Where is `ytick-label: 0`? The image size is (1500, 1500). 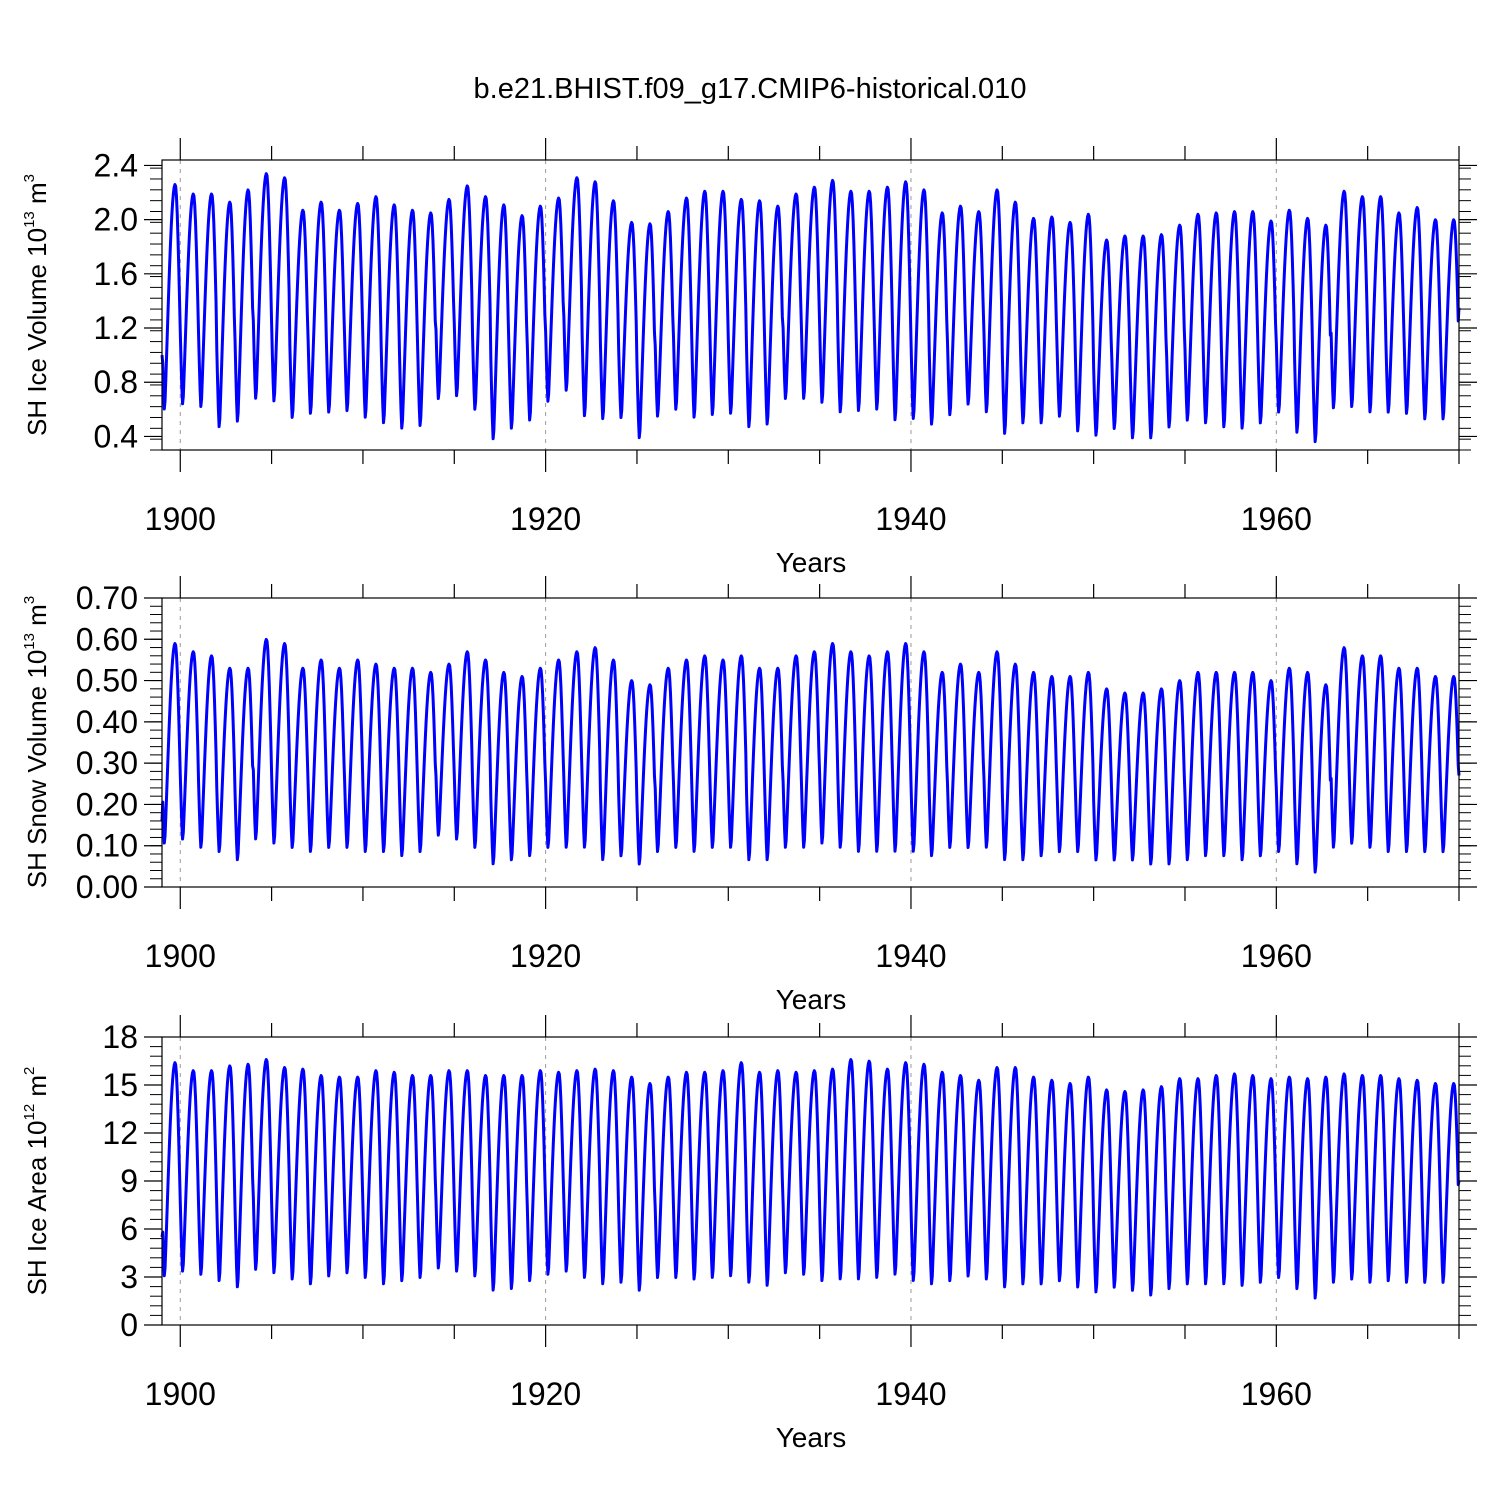 ytick-label: 0 is located at coordinates (129, 1325).